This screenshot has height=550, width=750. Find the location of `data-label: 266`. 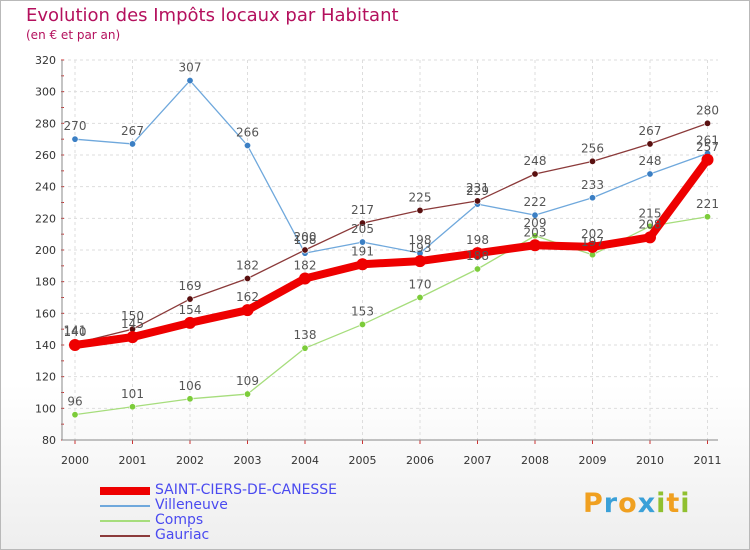

data-label: 266 is located at coordinates (247, 133).